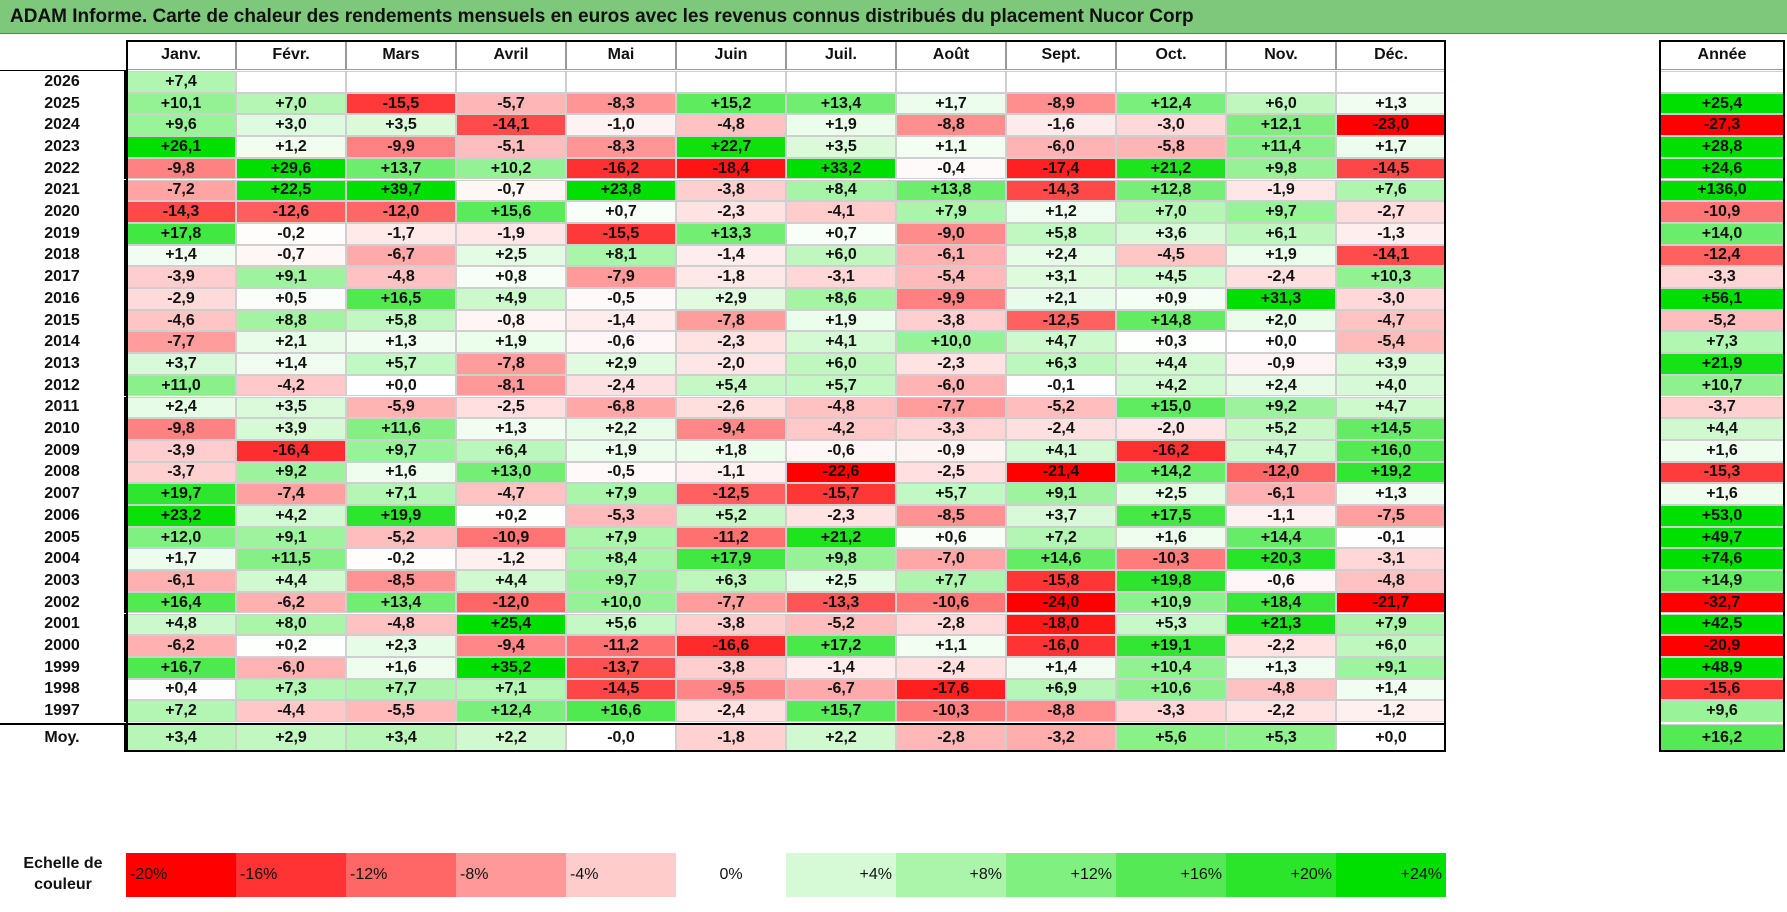 The width and height of the screenshot is (1787, 912). What do you see at coordinates (511, 450) in the screenshot?
I see `heatmap-cell: +6,4` at bounding box center [511, 450].